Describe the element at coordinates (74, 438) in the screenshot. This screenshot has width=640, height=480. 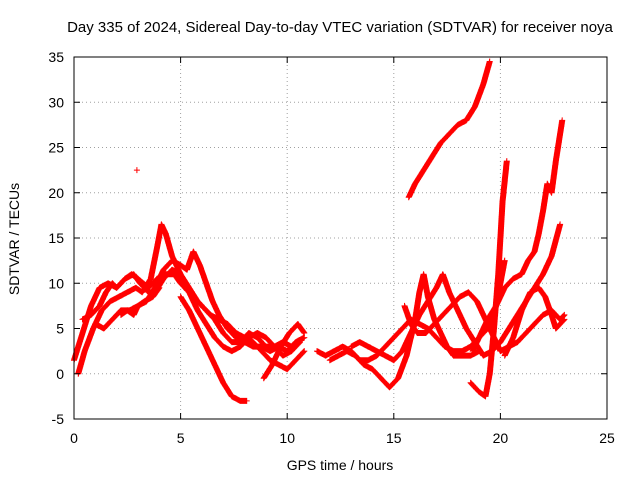
I see `x-tick-label: 0` at that location.